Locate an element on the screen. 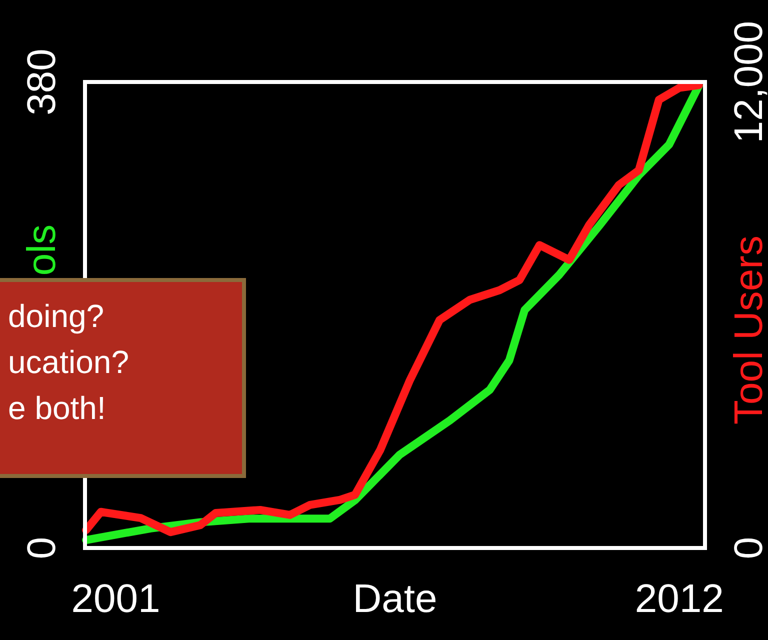 Image resolution: width=768 pixels, height=640 pixels. y2-tick-label: 12,000 is located at coordinates (747, 82).